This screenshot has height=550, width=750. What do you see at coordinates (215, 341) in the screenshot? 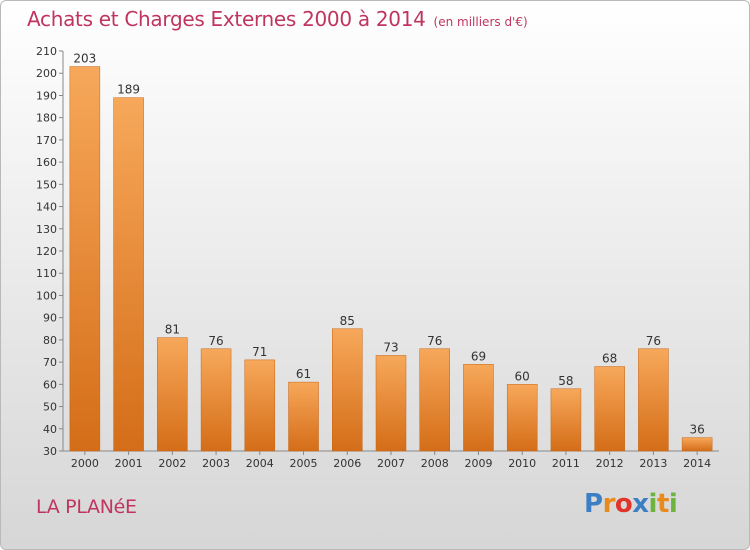
I see `value-label-2003: 76` at bounding box center [215, 341].